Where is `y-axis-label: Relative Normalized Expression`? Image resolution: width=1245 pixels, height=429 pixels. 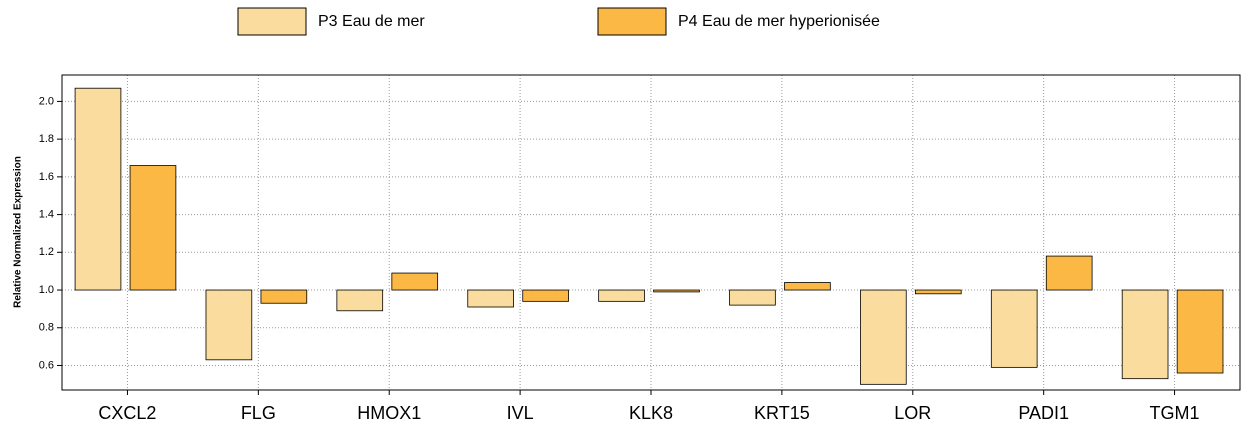
y-axis-label: Relative Normalized Expression is located at coordinates (18, 232).